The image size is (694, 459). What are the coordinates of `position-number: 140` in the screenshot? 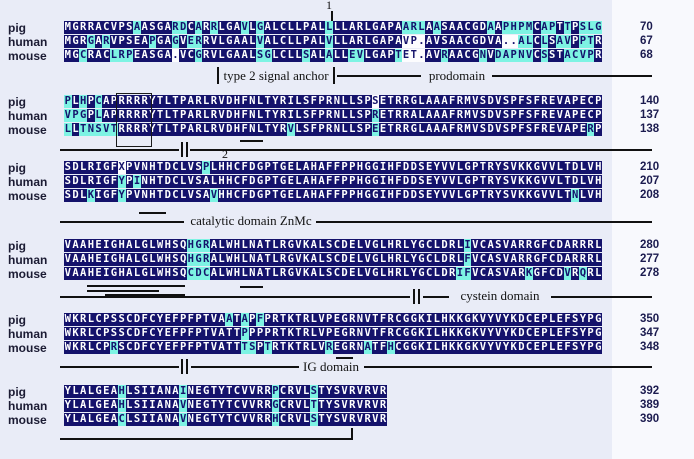 It's located at (650, 101).